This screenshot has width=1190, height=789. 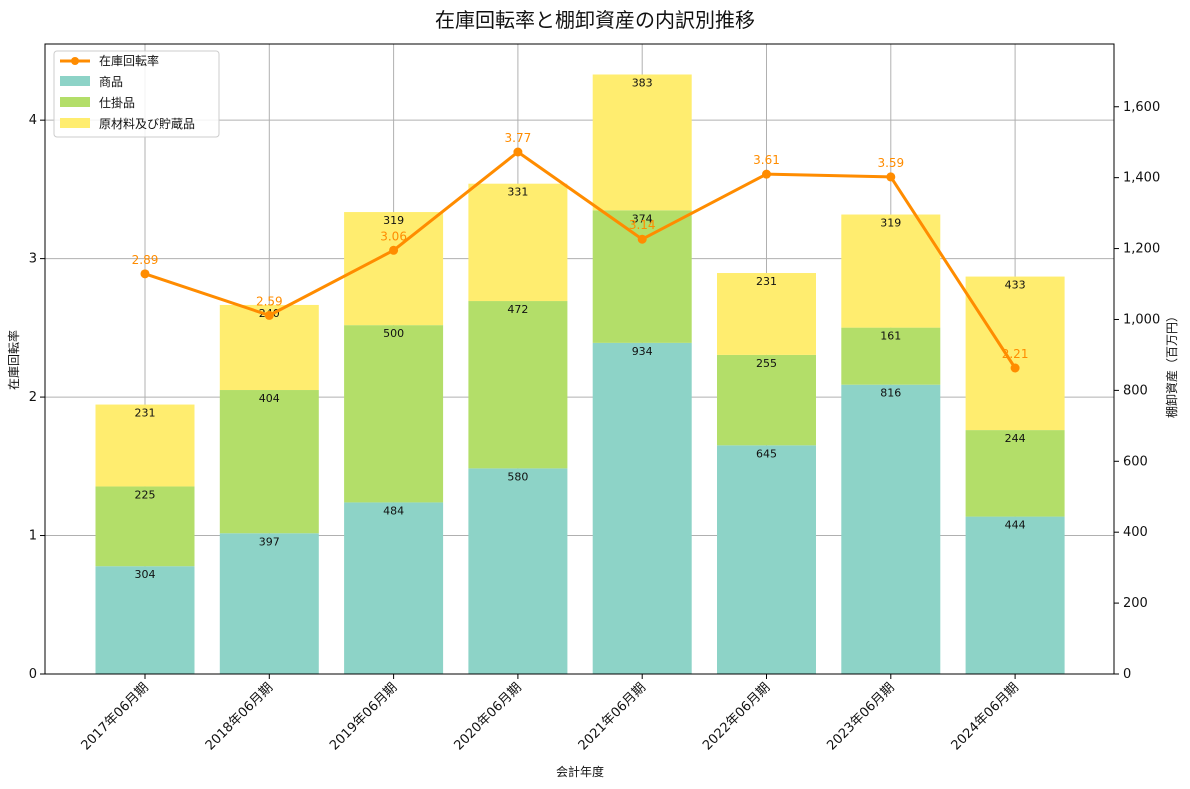 What do you see at coordinates (33, 674) in the screenshot?
I see `y-left-tick-label: 0` at bounding box center [33, 674].